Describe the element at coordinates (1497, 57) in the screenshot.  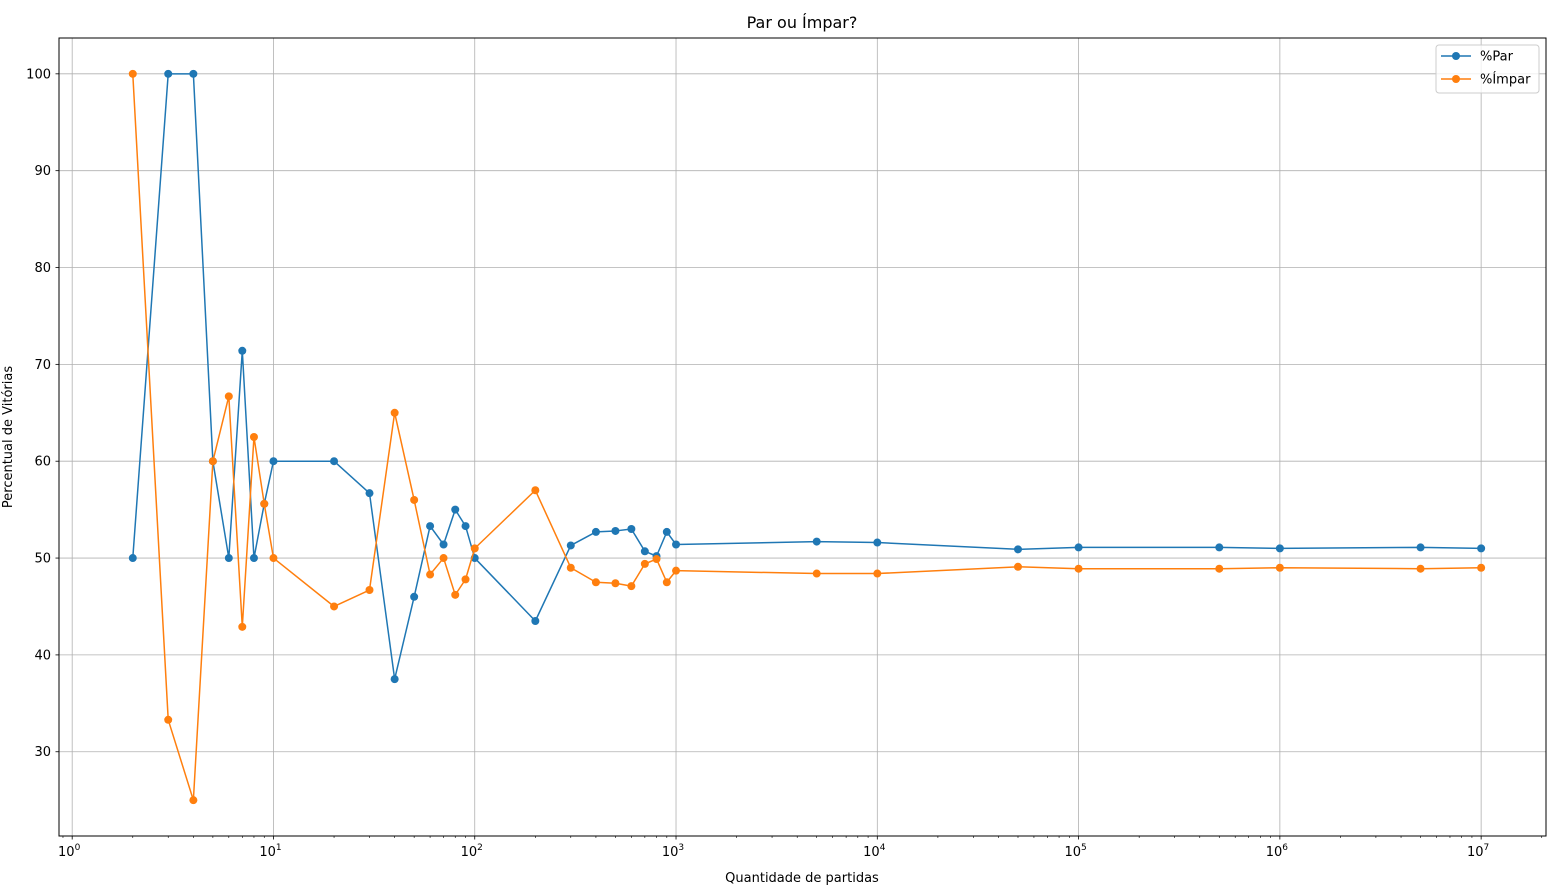
I see `legend-label-par: %Par` at that location.